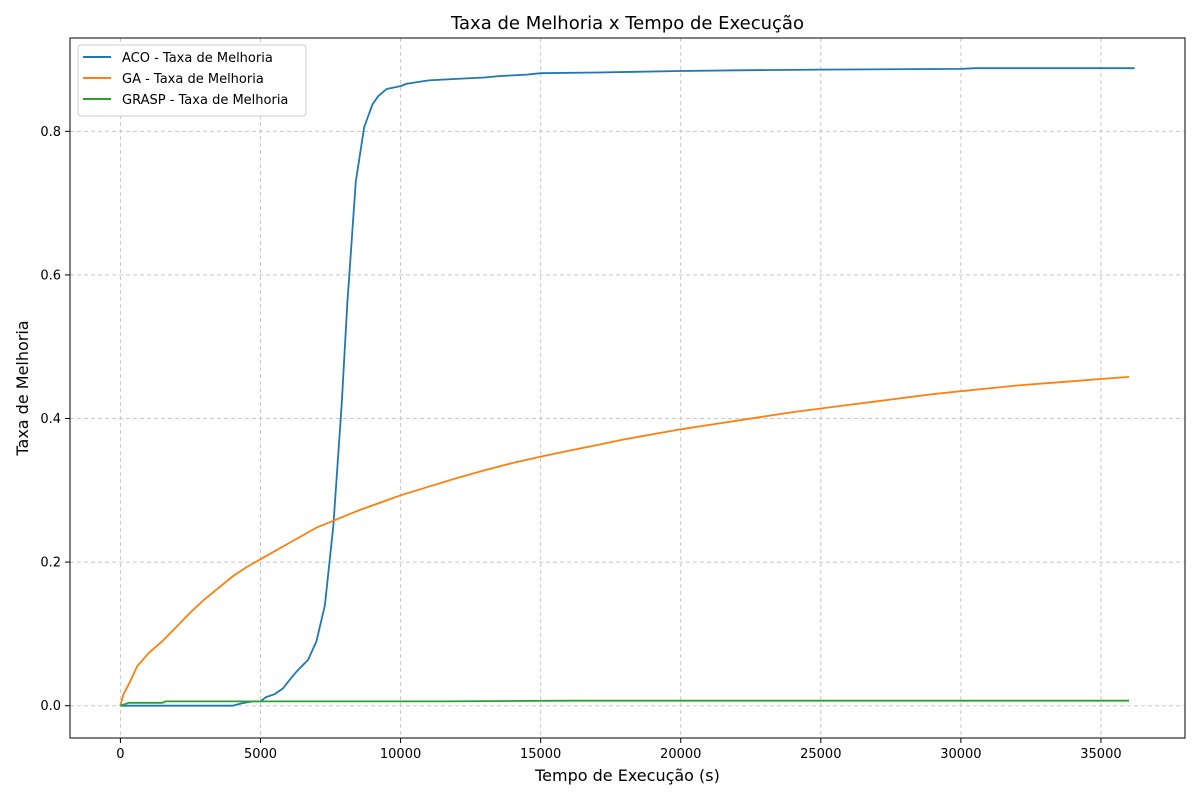 The width and height of the screenshot is (1200, 800). What do you see at coordinates (205, 100) in the screenshot?
I see `legend-label-2: GRASP - Taxa de Melhoria` at bounding box center [205, 100].